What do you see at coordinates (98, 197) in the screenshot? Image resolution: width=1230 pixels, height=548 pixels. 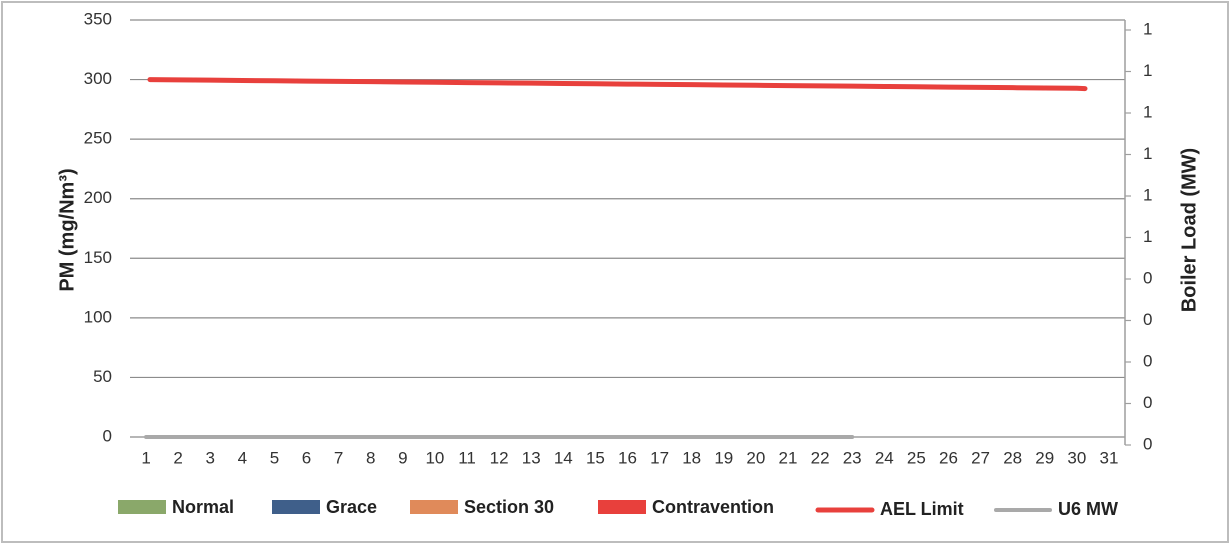 I see `y-tick-label: 200` at bounding box center [98, 197].